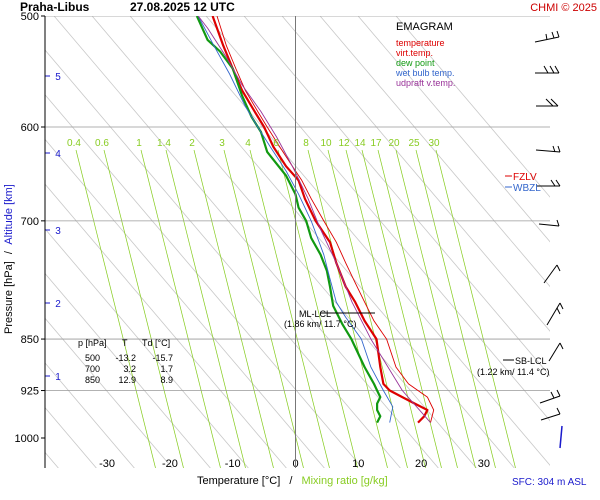 The height and width of the screenshot is (500, 600). Describe the element at coordinates (563, 8) in the screenshot. I see `credit-text: CHMI © 2025` at that location.